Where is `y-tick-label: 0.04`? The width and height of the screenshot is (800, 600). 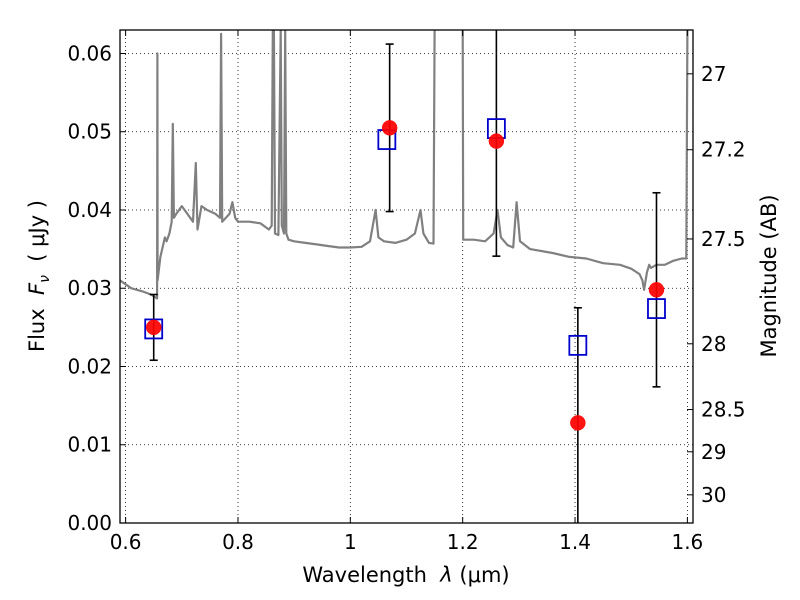 y-tick-label: 0.04 is located at coordinates (89, 210).